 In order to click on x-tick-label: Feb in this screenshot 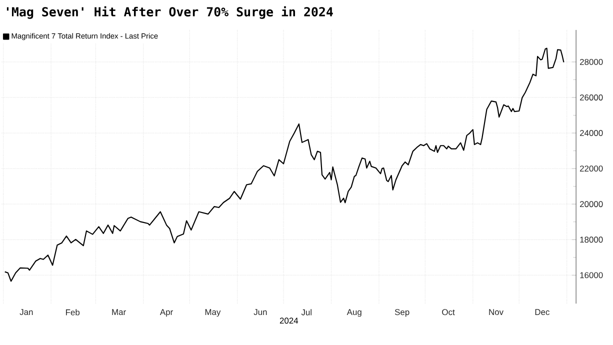, I will do `click(73, 312)`.